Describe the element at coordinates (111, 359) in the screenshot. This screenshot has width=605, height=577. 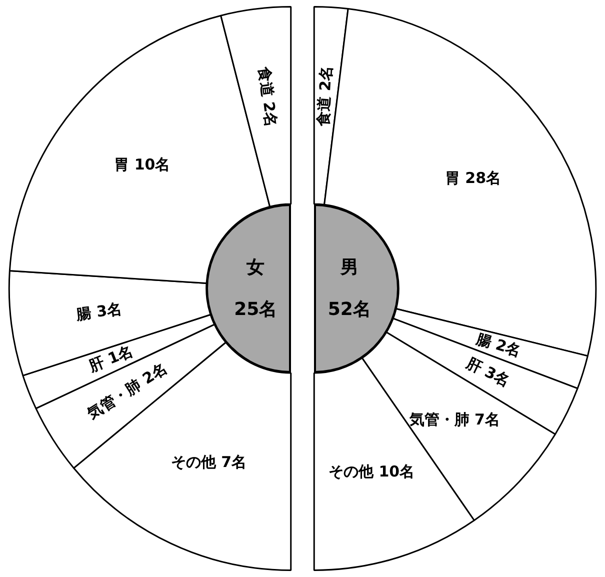
I see `slice-label: 肝 1名` at that location.